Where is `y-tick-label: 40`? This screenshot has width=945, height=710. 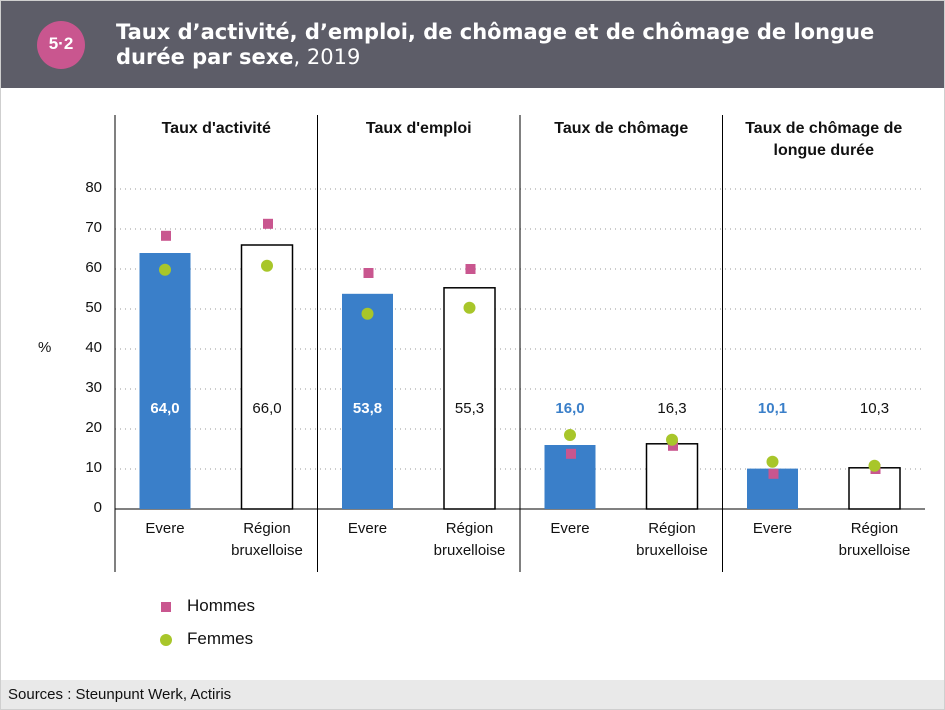 y-tick-label: 40 is located at coordinates (93, 347).